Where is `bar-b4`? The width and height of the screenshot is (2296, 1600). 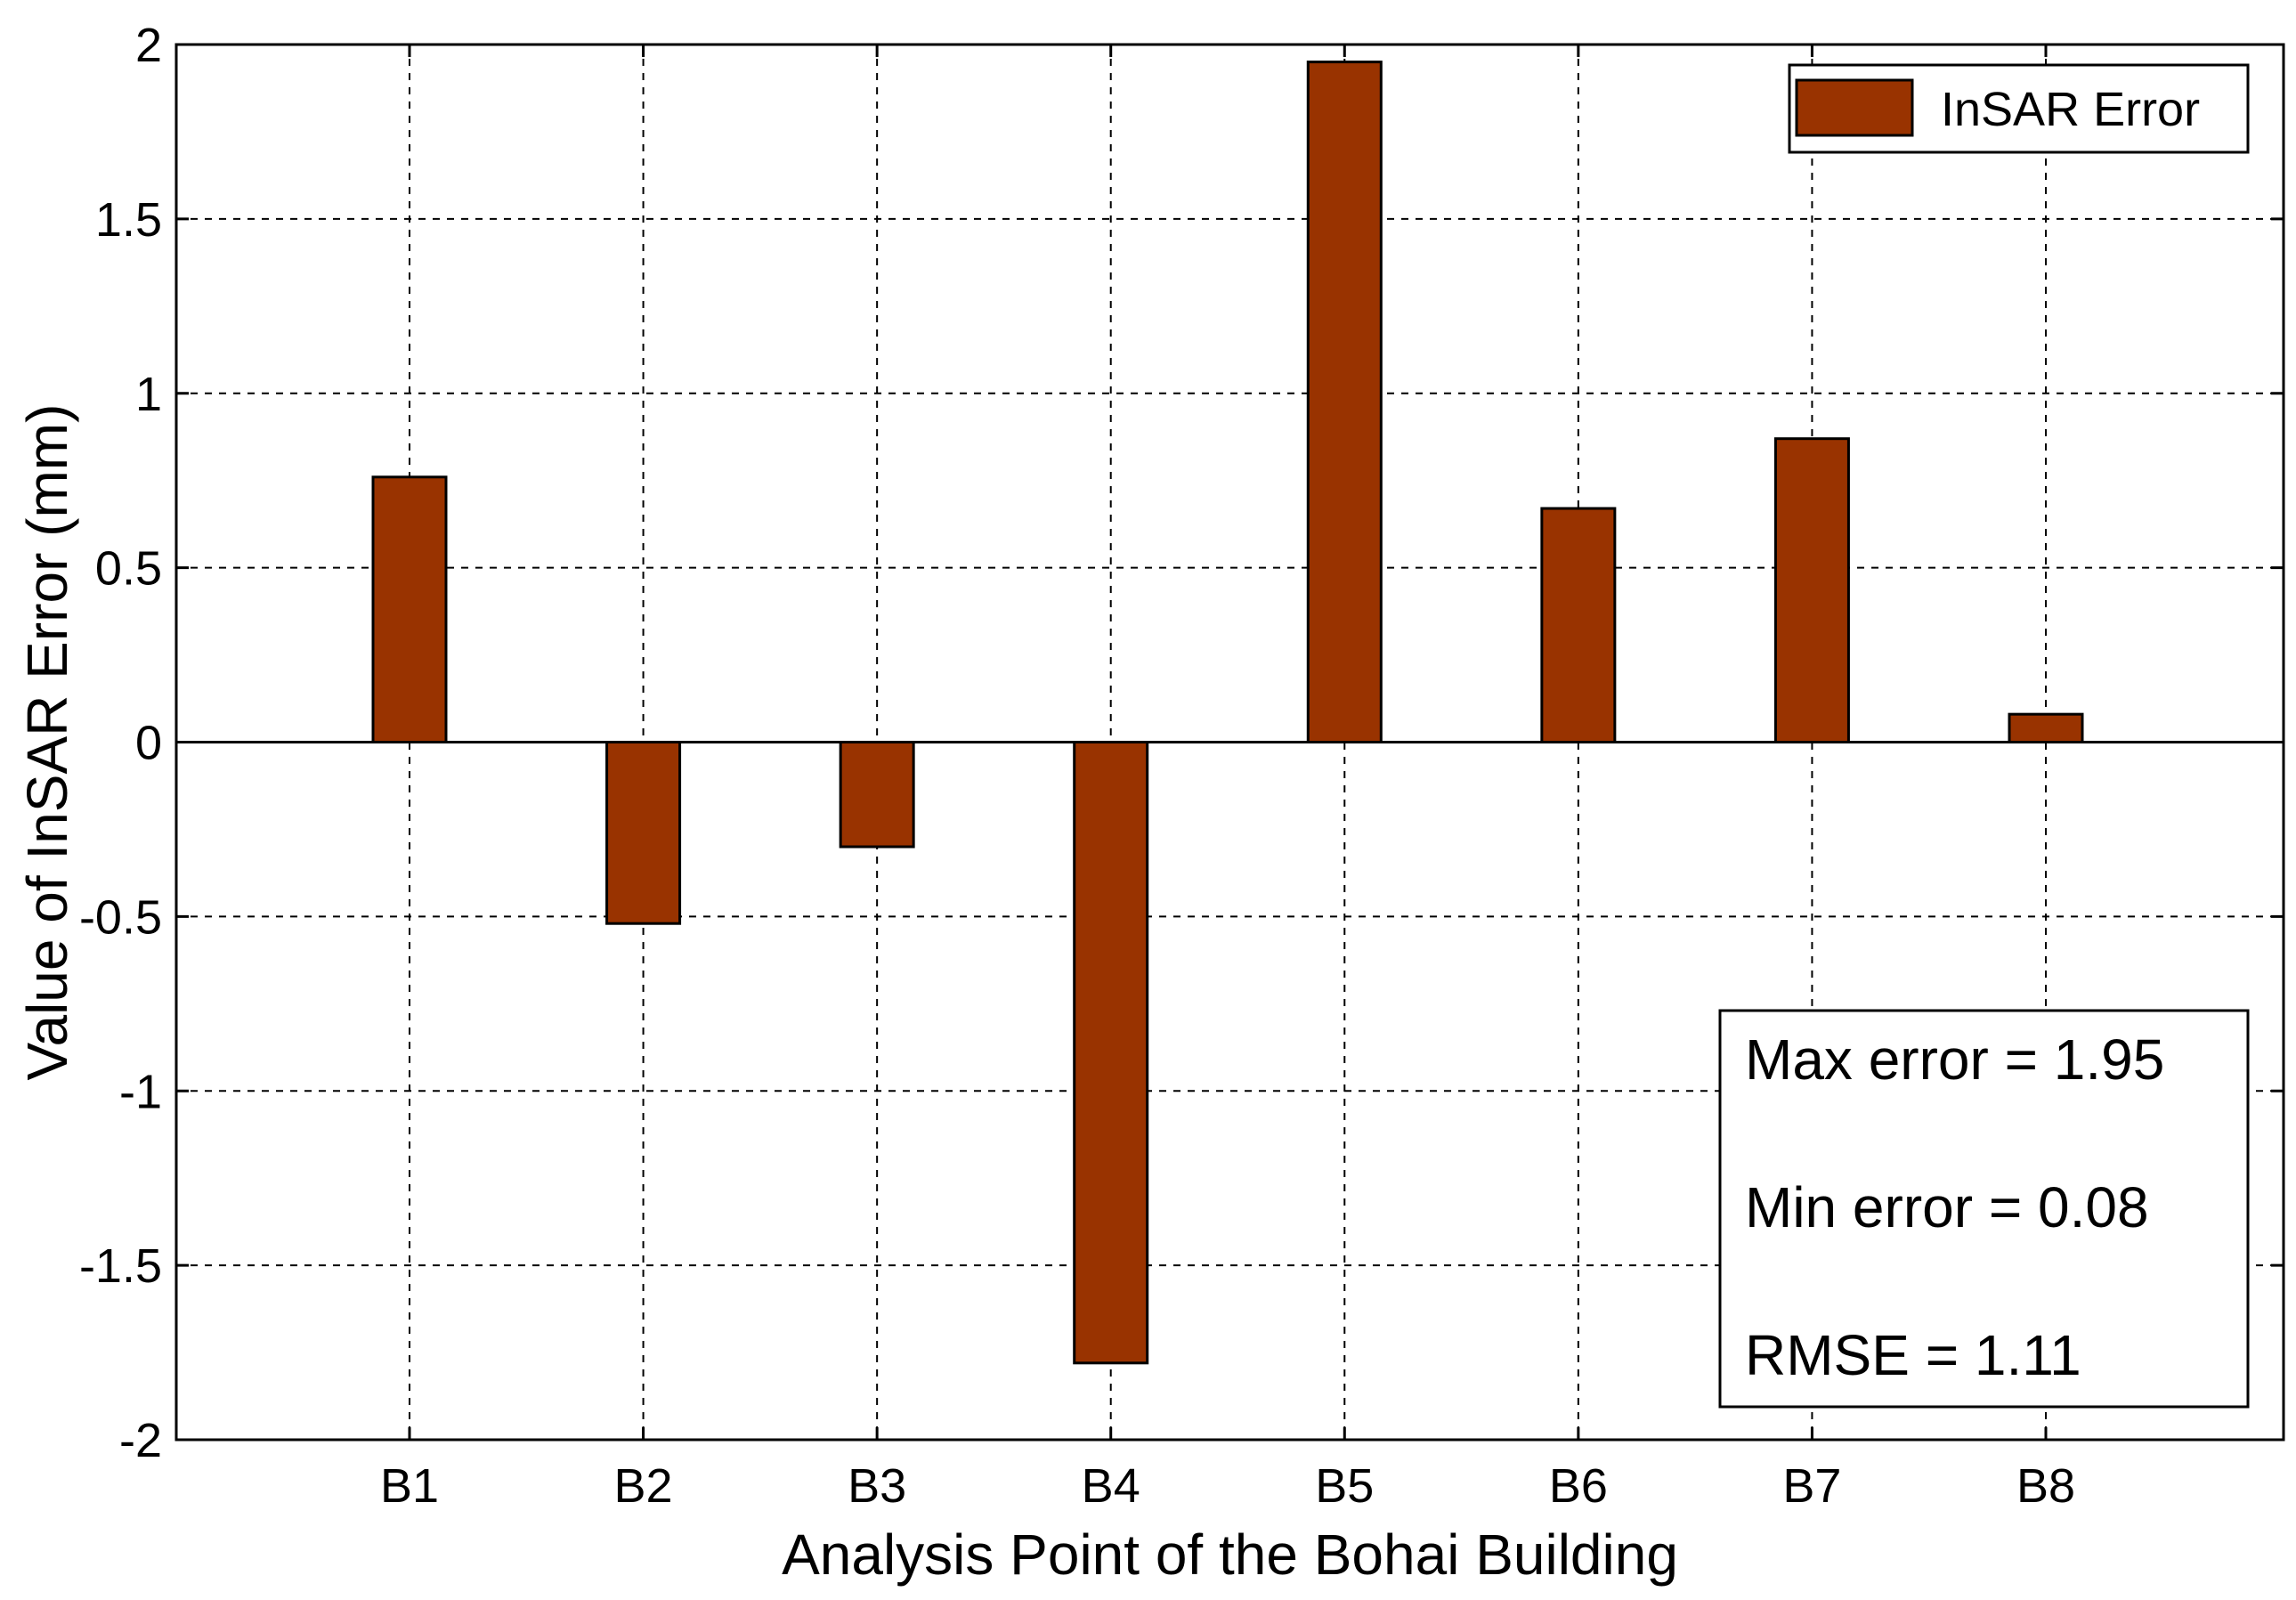 bar-b4 is located at coordinates (1111, 1053).